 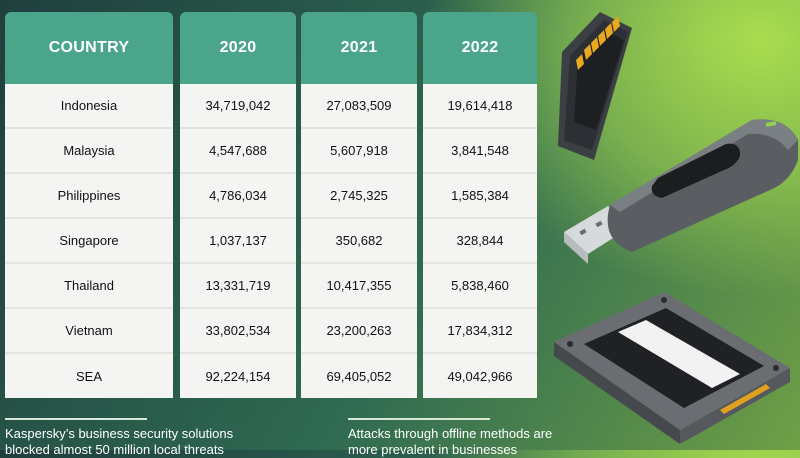 What do you see at coordinates (480, 196) in the screenshot?
I see `cell-2022: 1,585,384` at bounding box center [480, 196].